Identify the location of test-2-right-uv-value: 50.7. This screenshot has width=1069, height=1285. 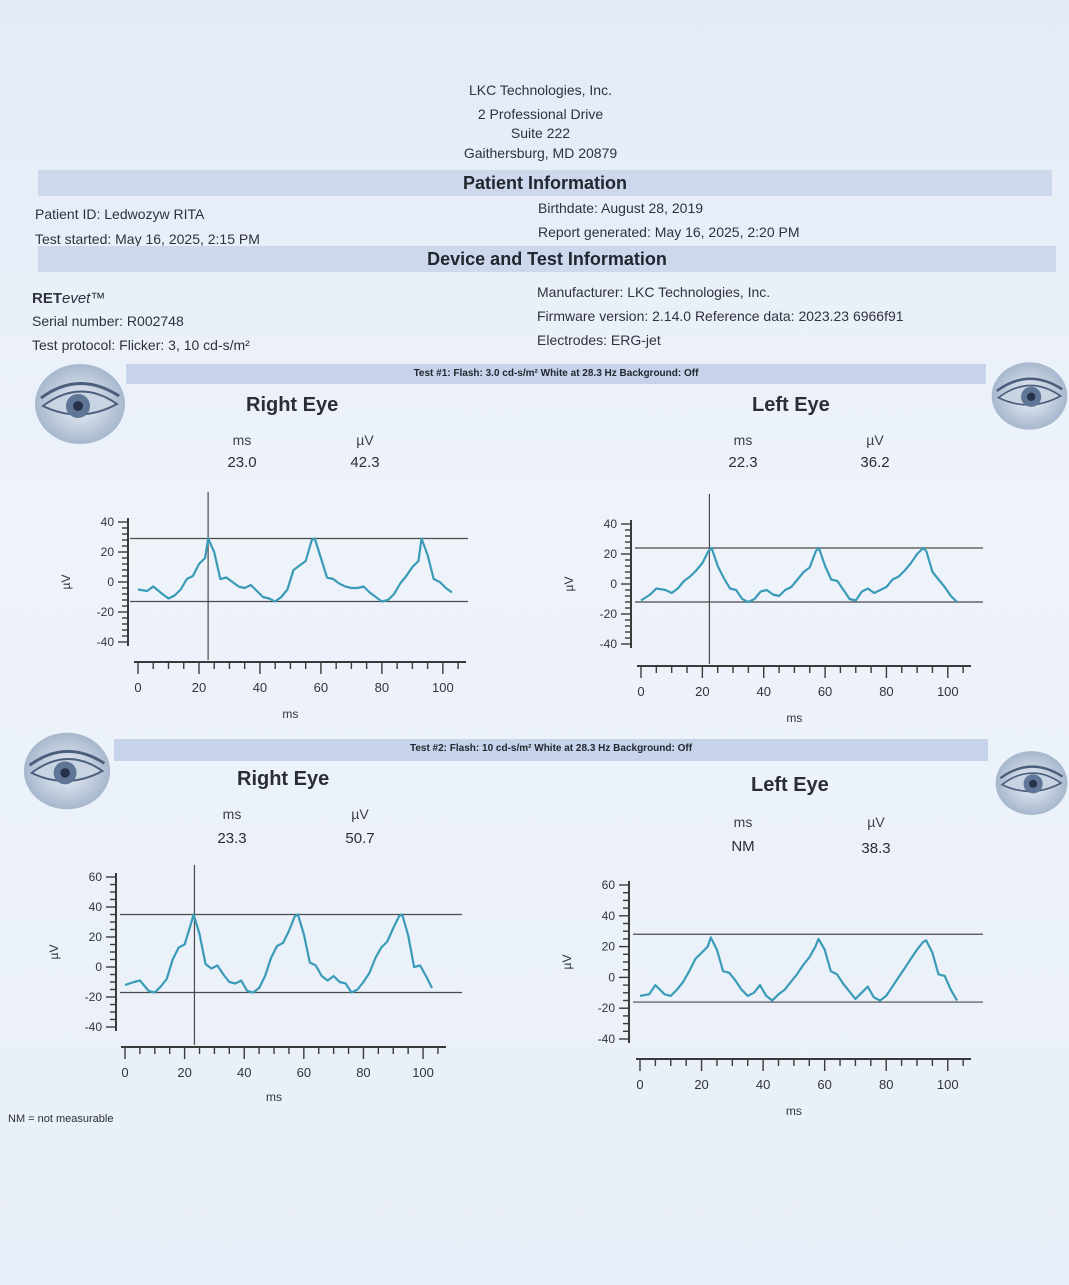
(360, 838).